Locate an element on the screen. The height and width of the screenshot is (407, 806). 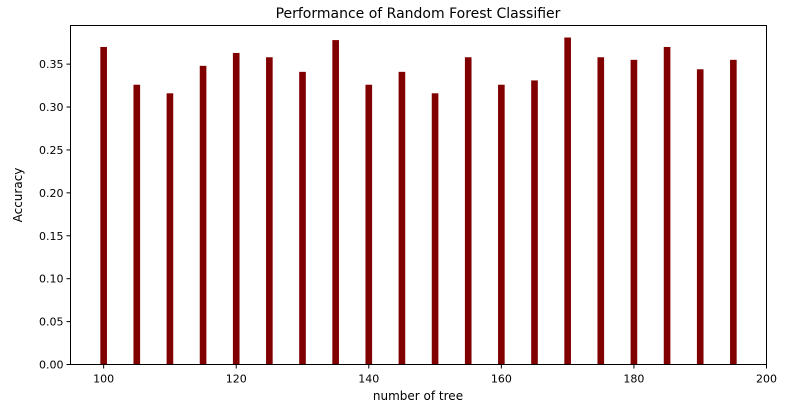
y-tick-label: 0.35 is located at coordinates (51, 64).